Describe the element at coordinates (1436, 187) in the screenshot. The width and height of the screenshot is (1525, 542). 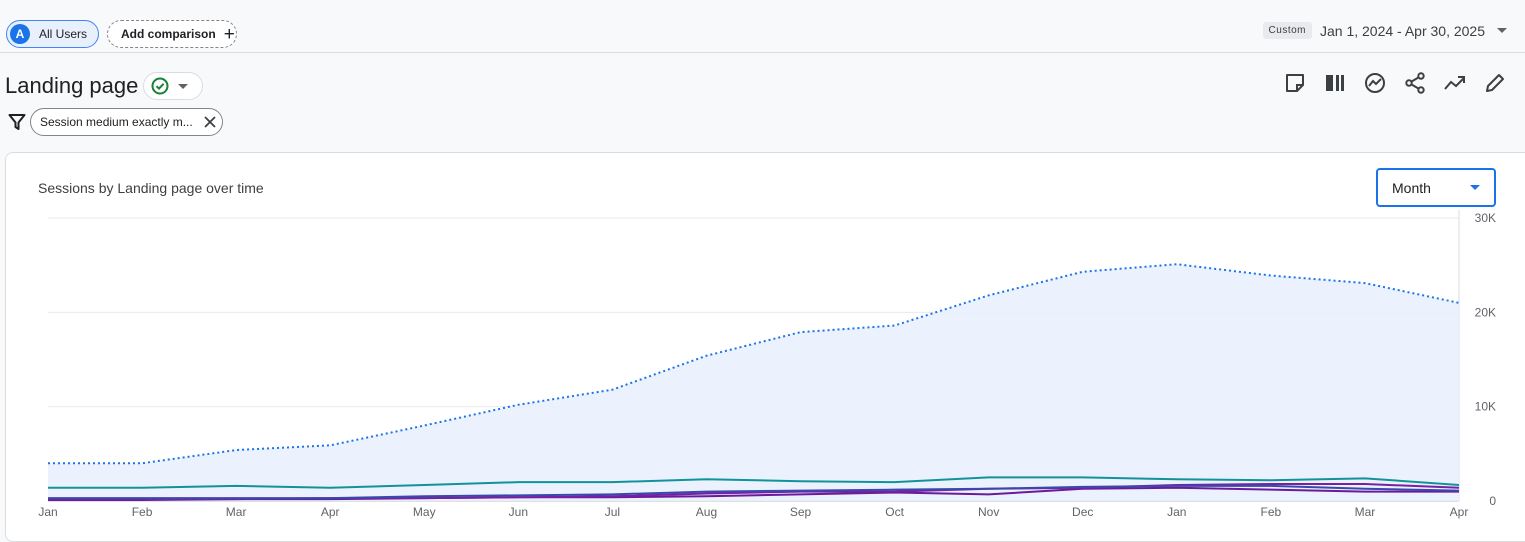
I see `granularity-select: Month` at that location.